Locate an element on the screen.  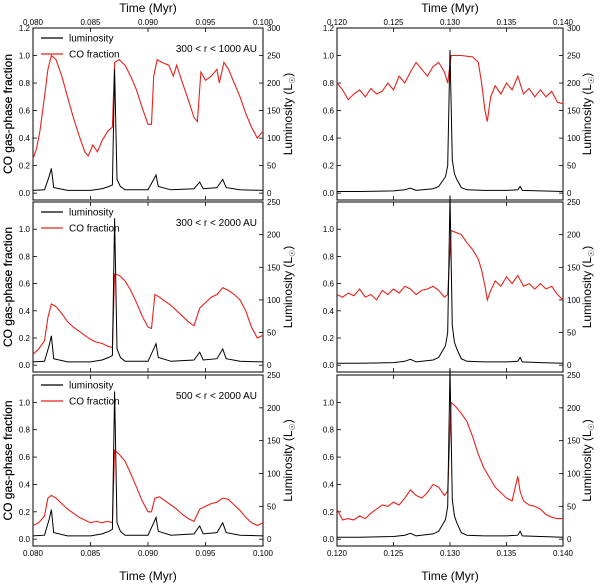
right-tick-label-r1c1-2: 100 is located at coordinates (274, 138).